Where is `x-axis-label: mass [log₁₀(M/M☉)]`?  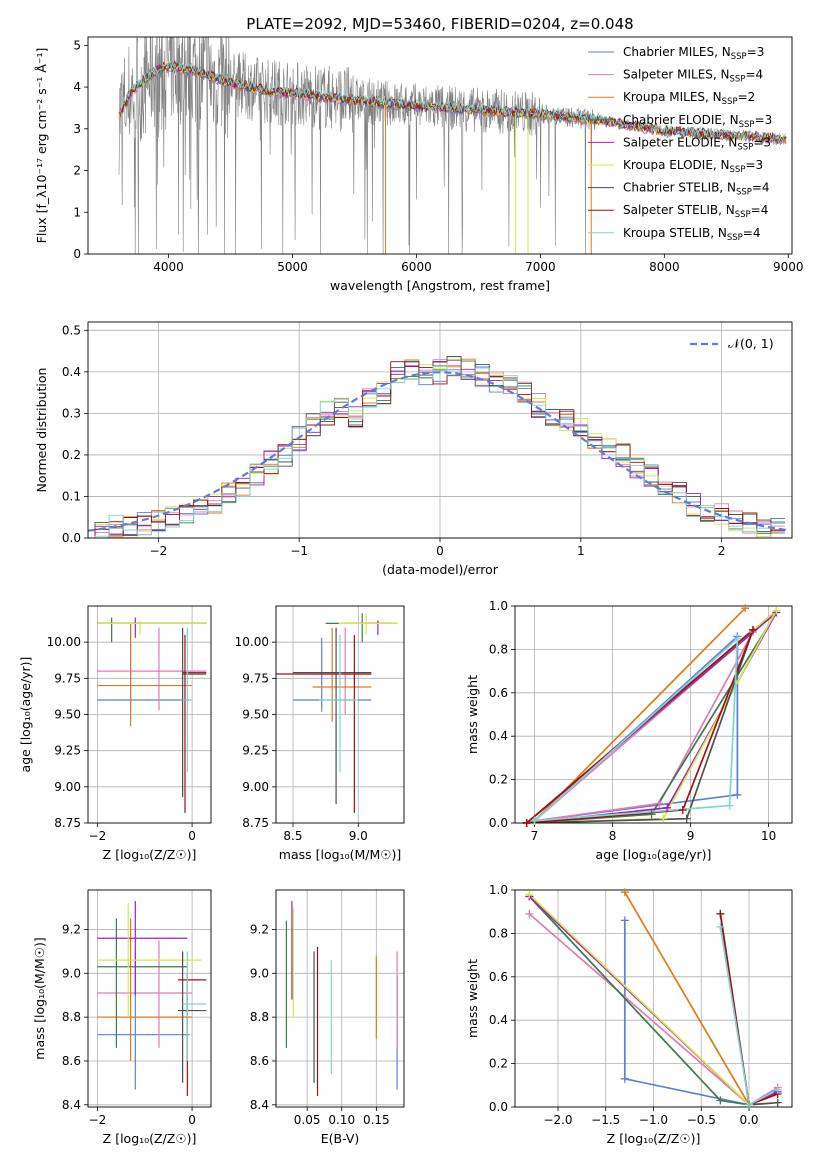 x-axis-label: mass [log₁₀(M/M☉)] is located at coordinates (340, 854).